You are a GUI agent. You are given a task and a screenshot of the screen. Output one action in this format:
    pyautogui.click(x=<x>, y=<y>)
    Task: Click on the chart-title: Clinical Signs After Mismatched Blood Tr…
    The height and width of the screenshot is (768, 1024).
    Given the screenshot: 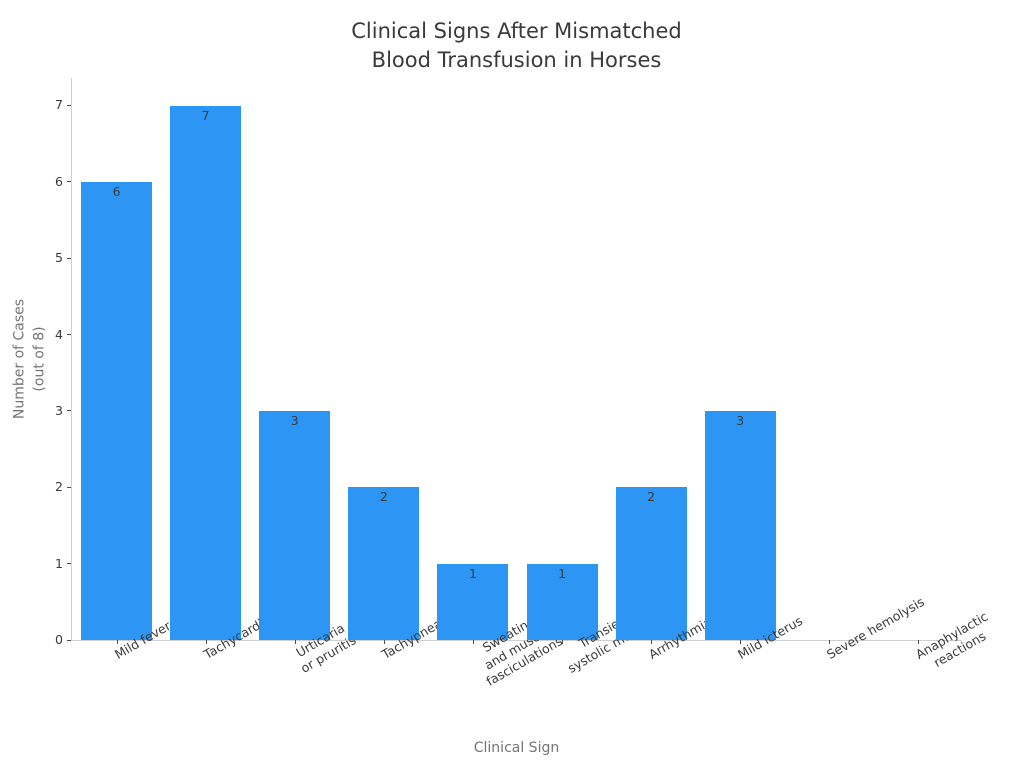 What is the action you would take?
    pyautogui.click(x=516, y=46)
    